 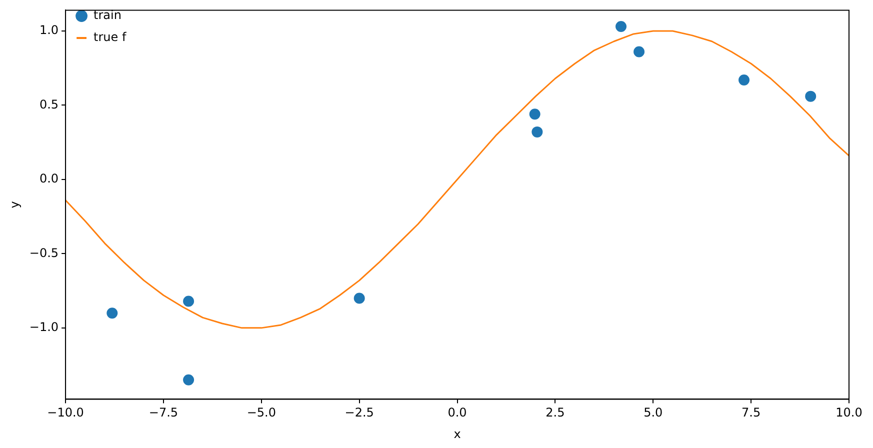 What do you see at coordinates (751, 413) in the screenshot?
I see `x-tick-label: 7.5` at bounding box center [751, 413].